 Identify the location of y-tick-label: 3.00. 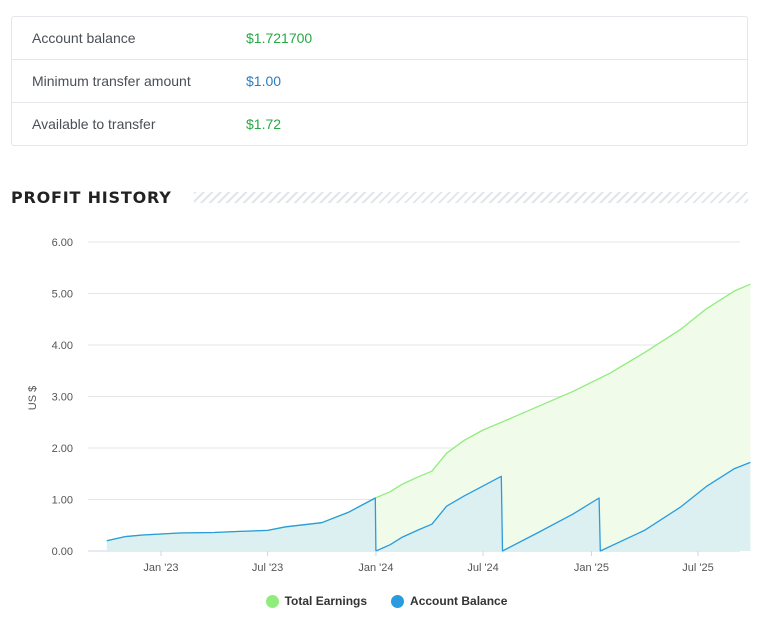
(62, 398).